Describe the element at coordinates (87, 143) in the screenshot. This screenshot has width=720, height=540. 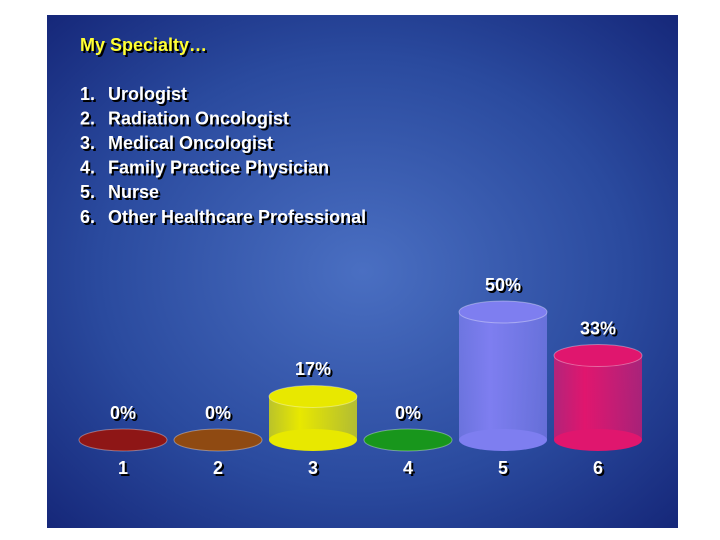
I see `option-number: 3.` at that location.